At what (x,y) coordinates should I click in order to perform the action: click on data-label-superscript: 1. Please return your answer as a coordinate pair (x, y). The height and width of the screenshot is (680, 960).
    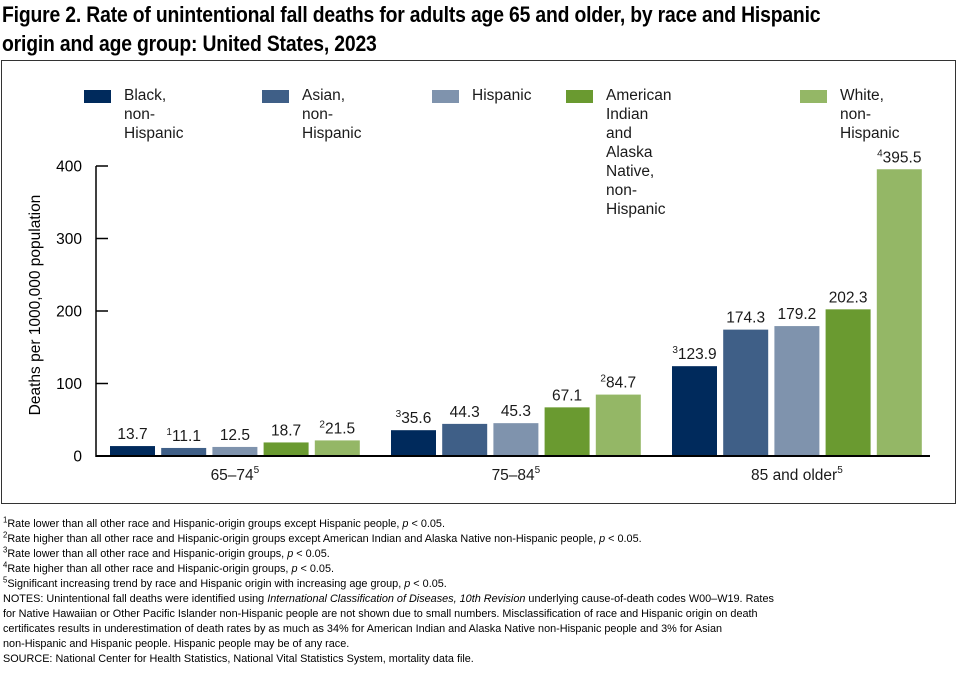
    Looking at the image, I should click on (169, 432).